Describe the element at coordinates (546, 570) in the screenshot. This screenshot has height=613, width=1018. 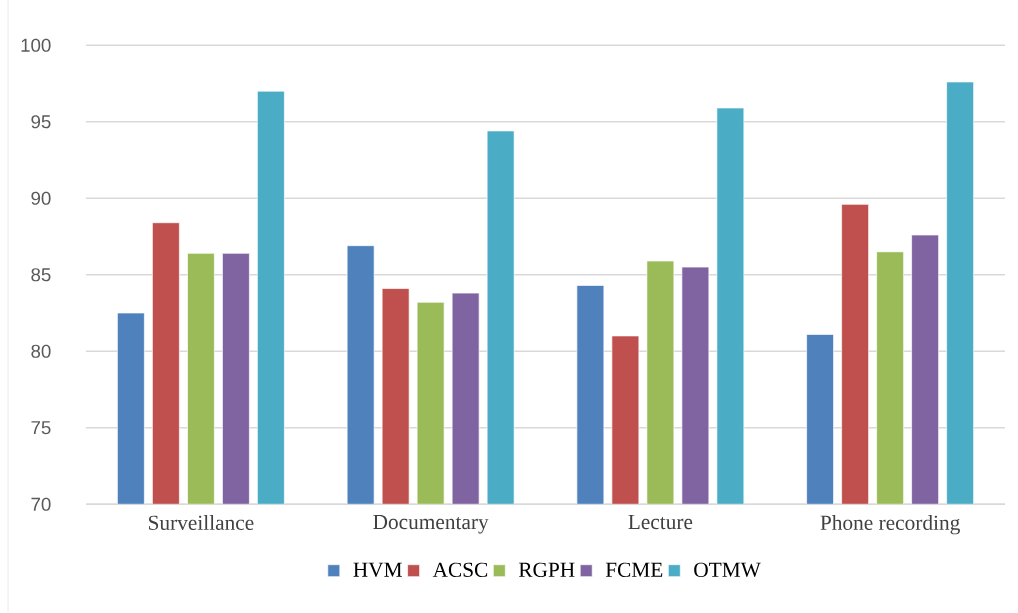
I see `legend-label: RGPH` at that location.